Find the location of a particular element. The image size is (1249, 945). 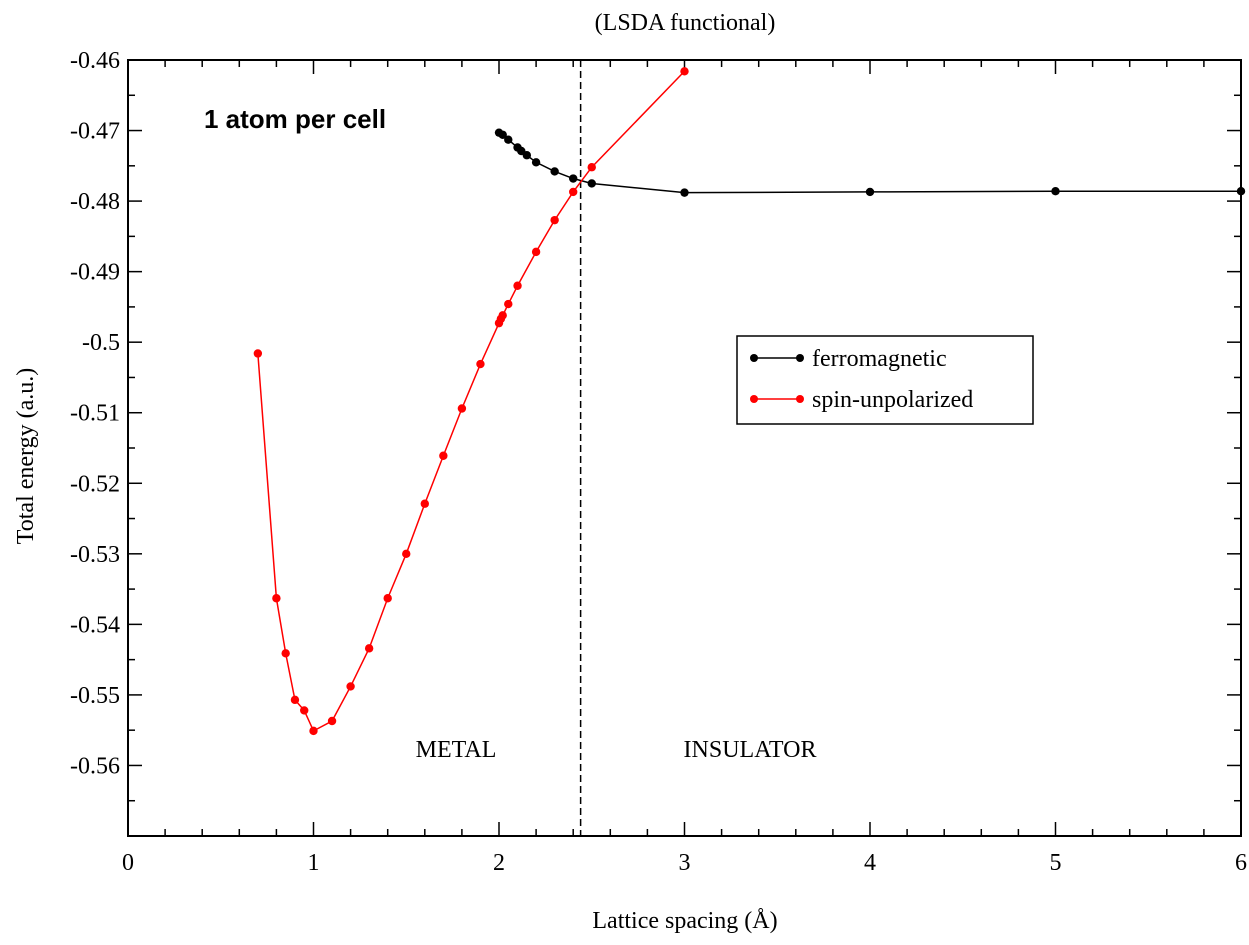

y-tick-label: -0.55 is located at coordinates (95, 696).